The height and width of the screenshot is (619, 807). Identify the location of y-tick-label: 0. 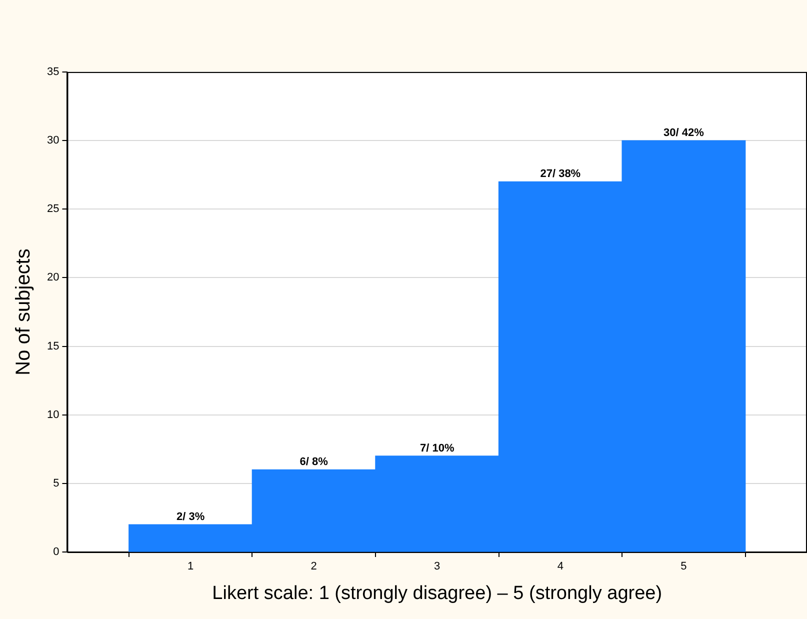
(56, 552).